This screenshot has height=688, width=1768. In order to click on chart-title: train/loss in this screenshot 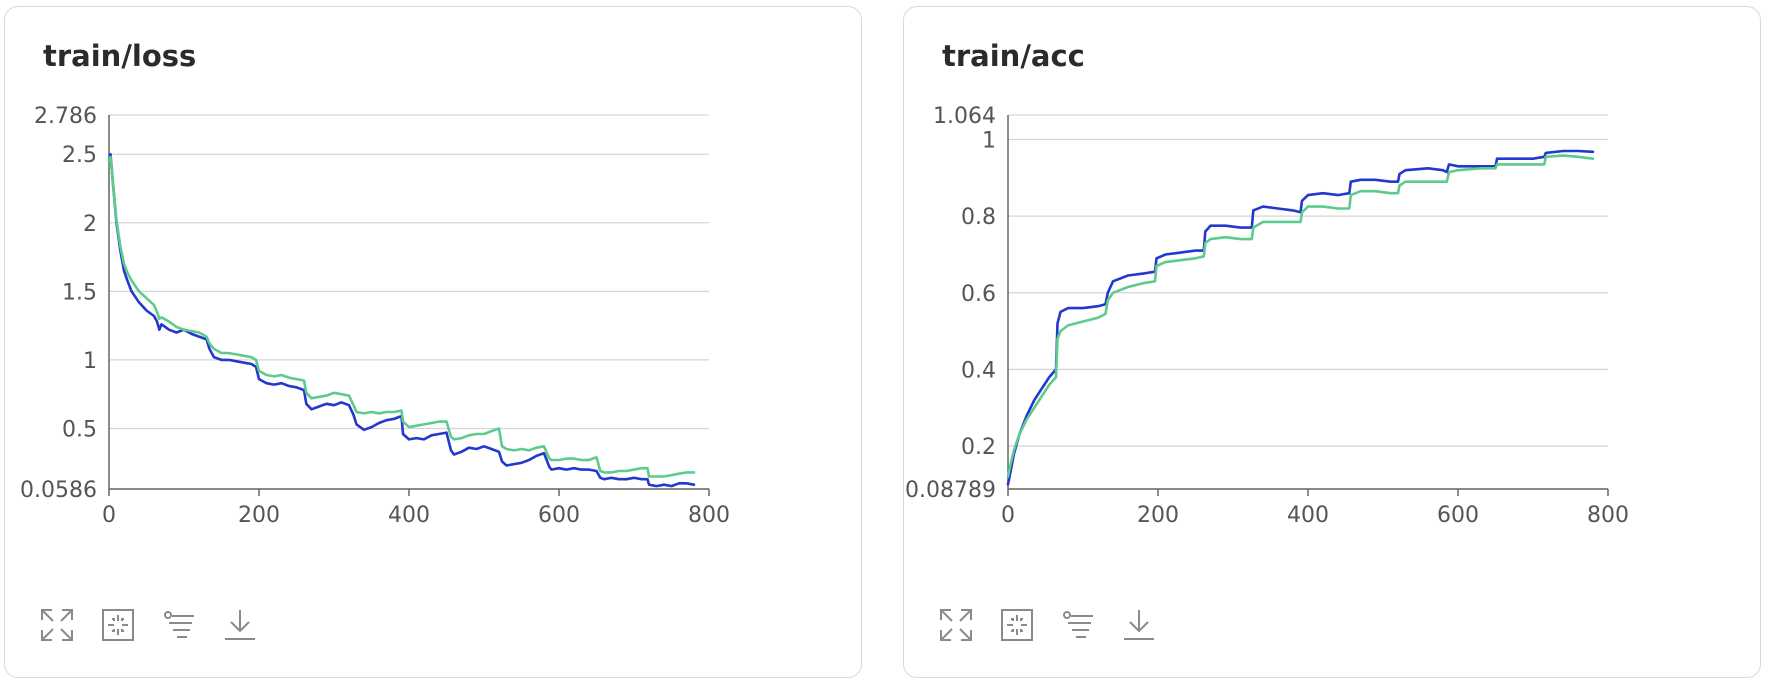, I will do `click(120, 56)`.